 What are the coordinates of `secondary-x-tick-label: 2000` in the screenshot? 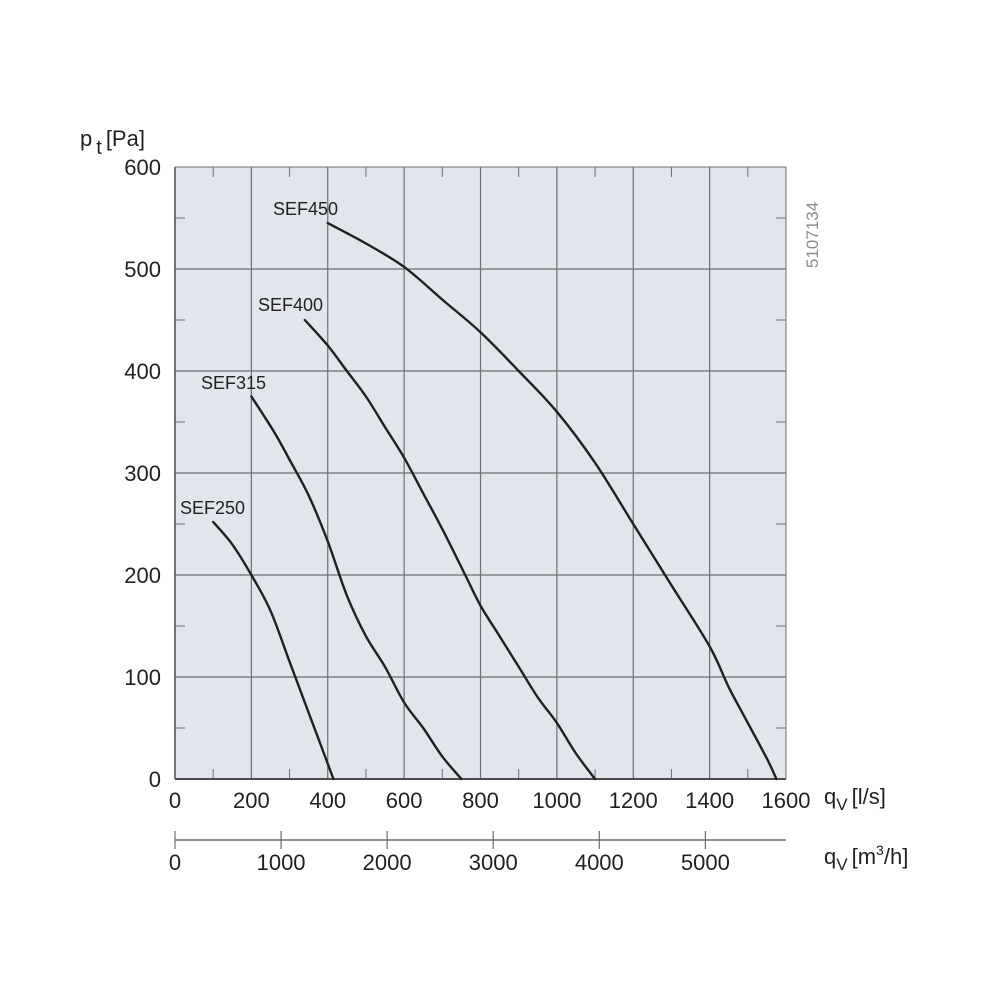 It's located at (387, 862).